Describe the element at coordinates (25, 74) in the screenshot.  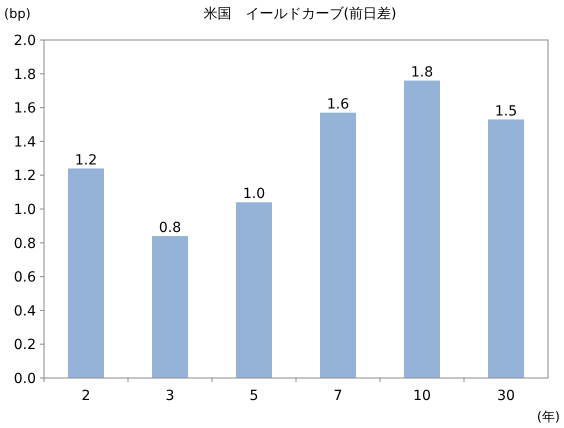
I see `y-tick-label: 1.8` at that location.